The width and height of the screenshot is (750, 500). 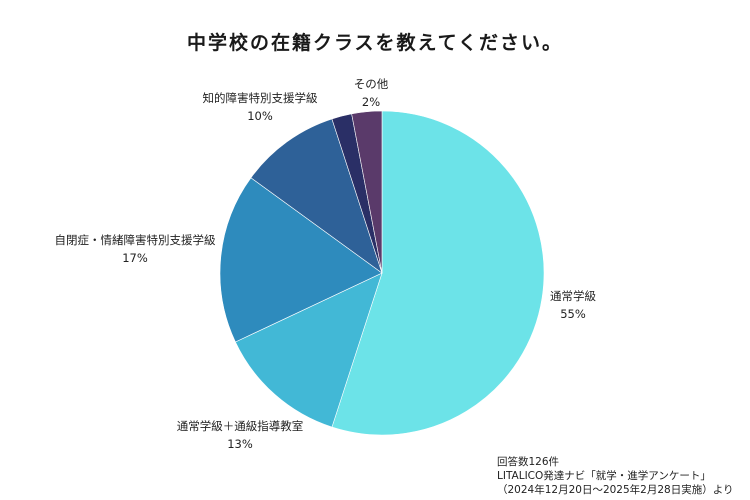 I want to click on slice-value-1: 55%, so click(x=573, y=314).